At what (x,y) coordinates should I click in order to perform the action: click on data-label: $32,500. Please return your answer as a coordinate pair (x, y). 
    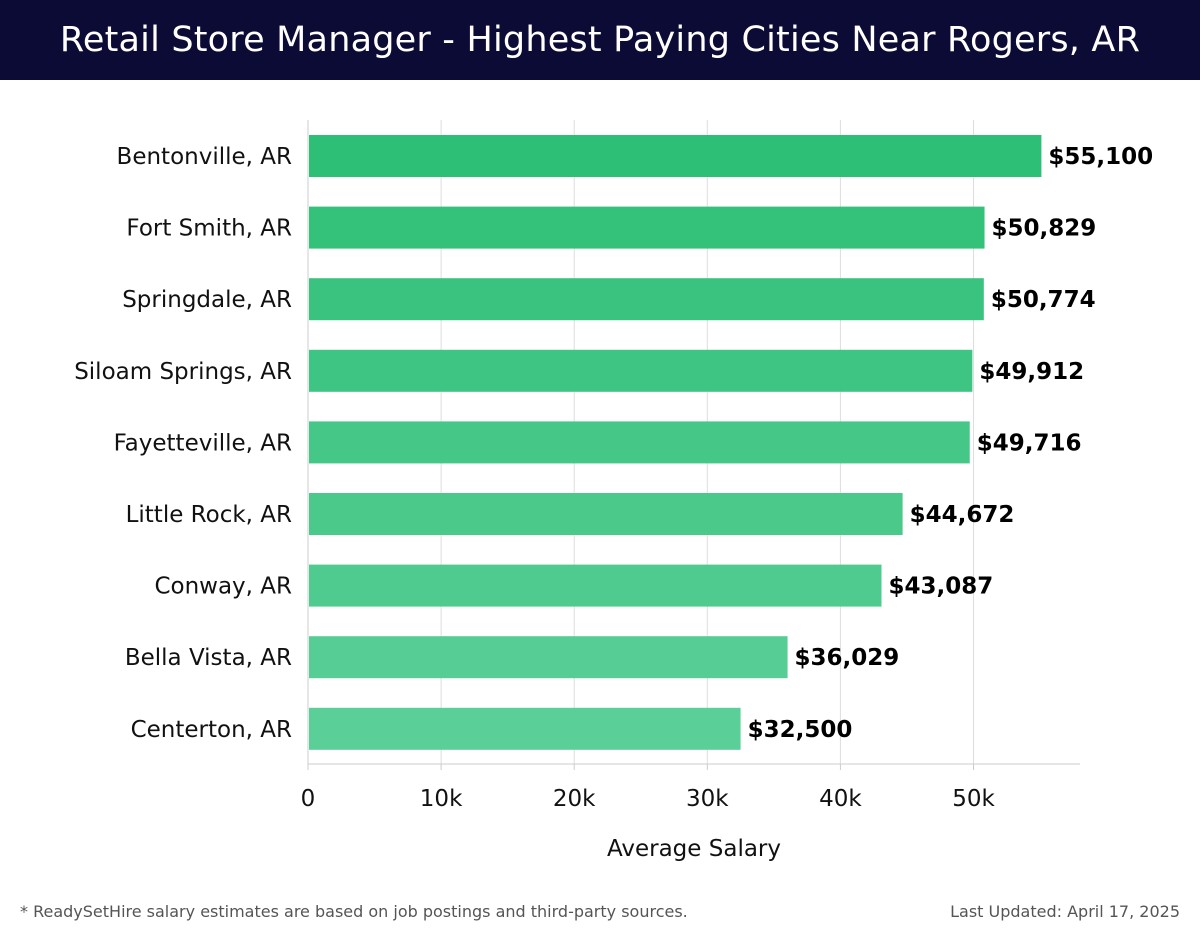
    Looking at the image, I should click on (800, 730).